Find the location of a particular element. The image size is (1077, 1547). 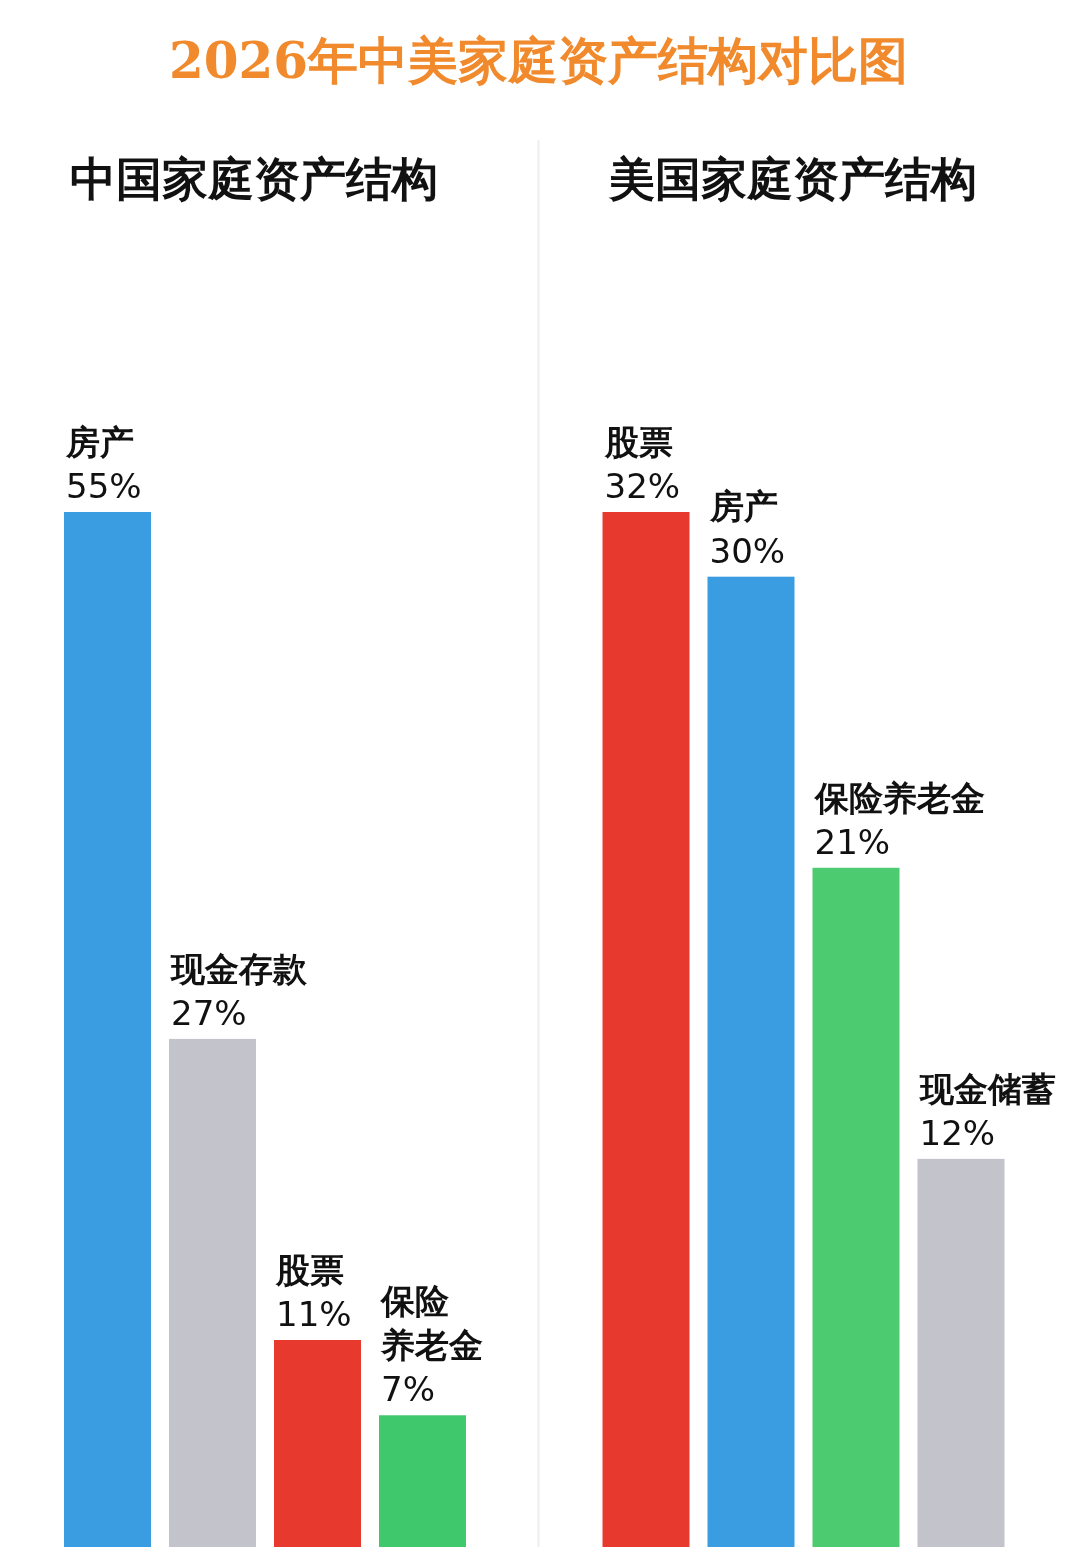

data-label: 12% is located at coordinates (957, 1132).